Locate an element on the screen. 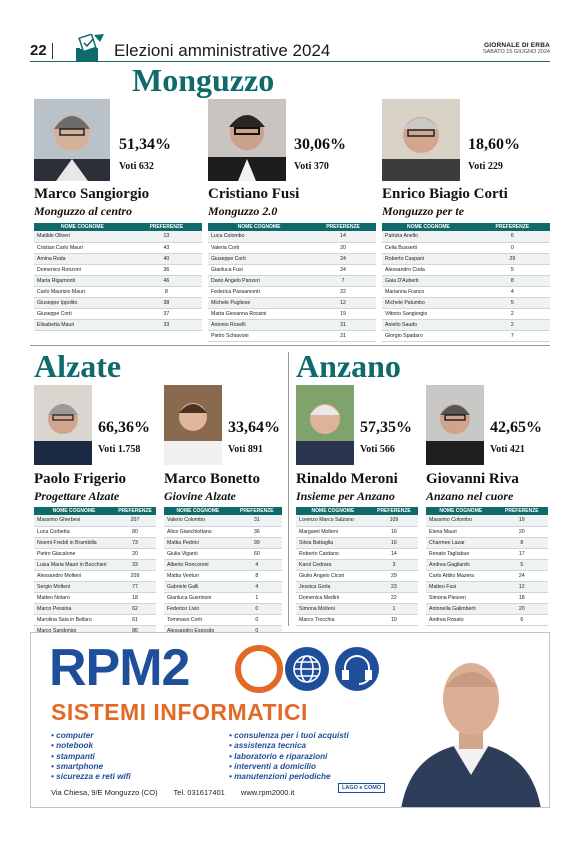  row-name: Simona Molteni is located at coordinates (333, 609).